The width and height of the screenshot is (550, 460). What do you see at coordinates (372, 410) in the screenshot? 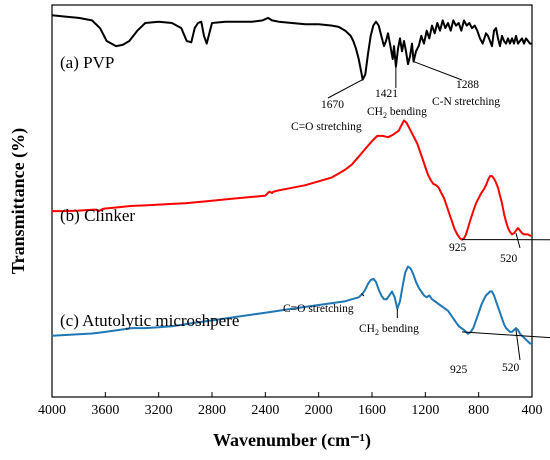
I see `x-tick-label: 1600` at bounding box center [372, 410].